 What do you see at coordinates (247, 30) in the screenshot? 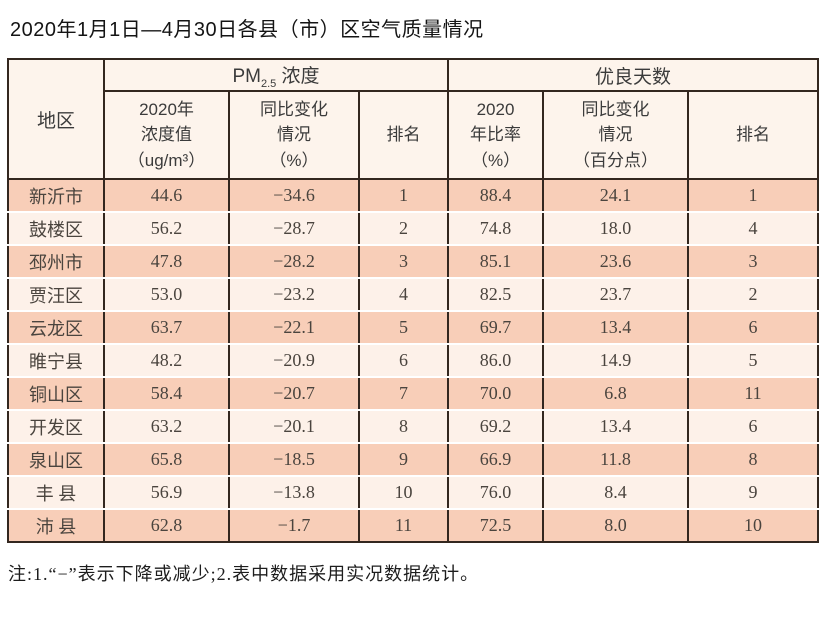
I see `page-title: 2020年1月1日—4月30日各县（市）区空气质量情况` at bounding box center [247, 30].